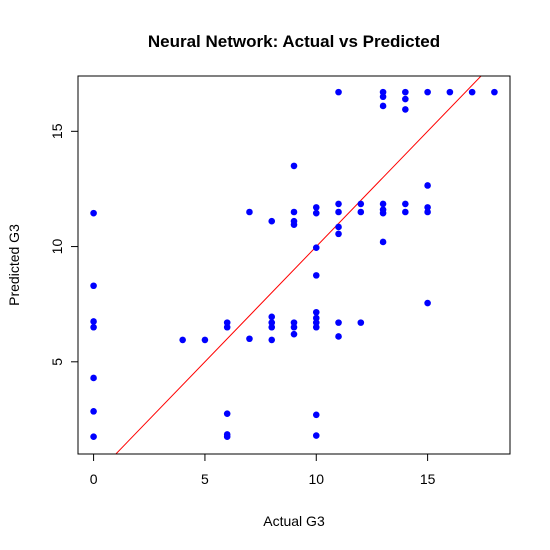 This screenshot has height=550, width=550. Describe the element at coordinates (57, 247) in the screenshot. I see `y-tick-label: 10` at that location.